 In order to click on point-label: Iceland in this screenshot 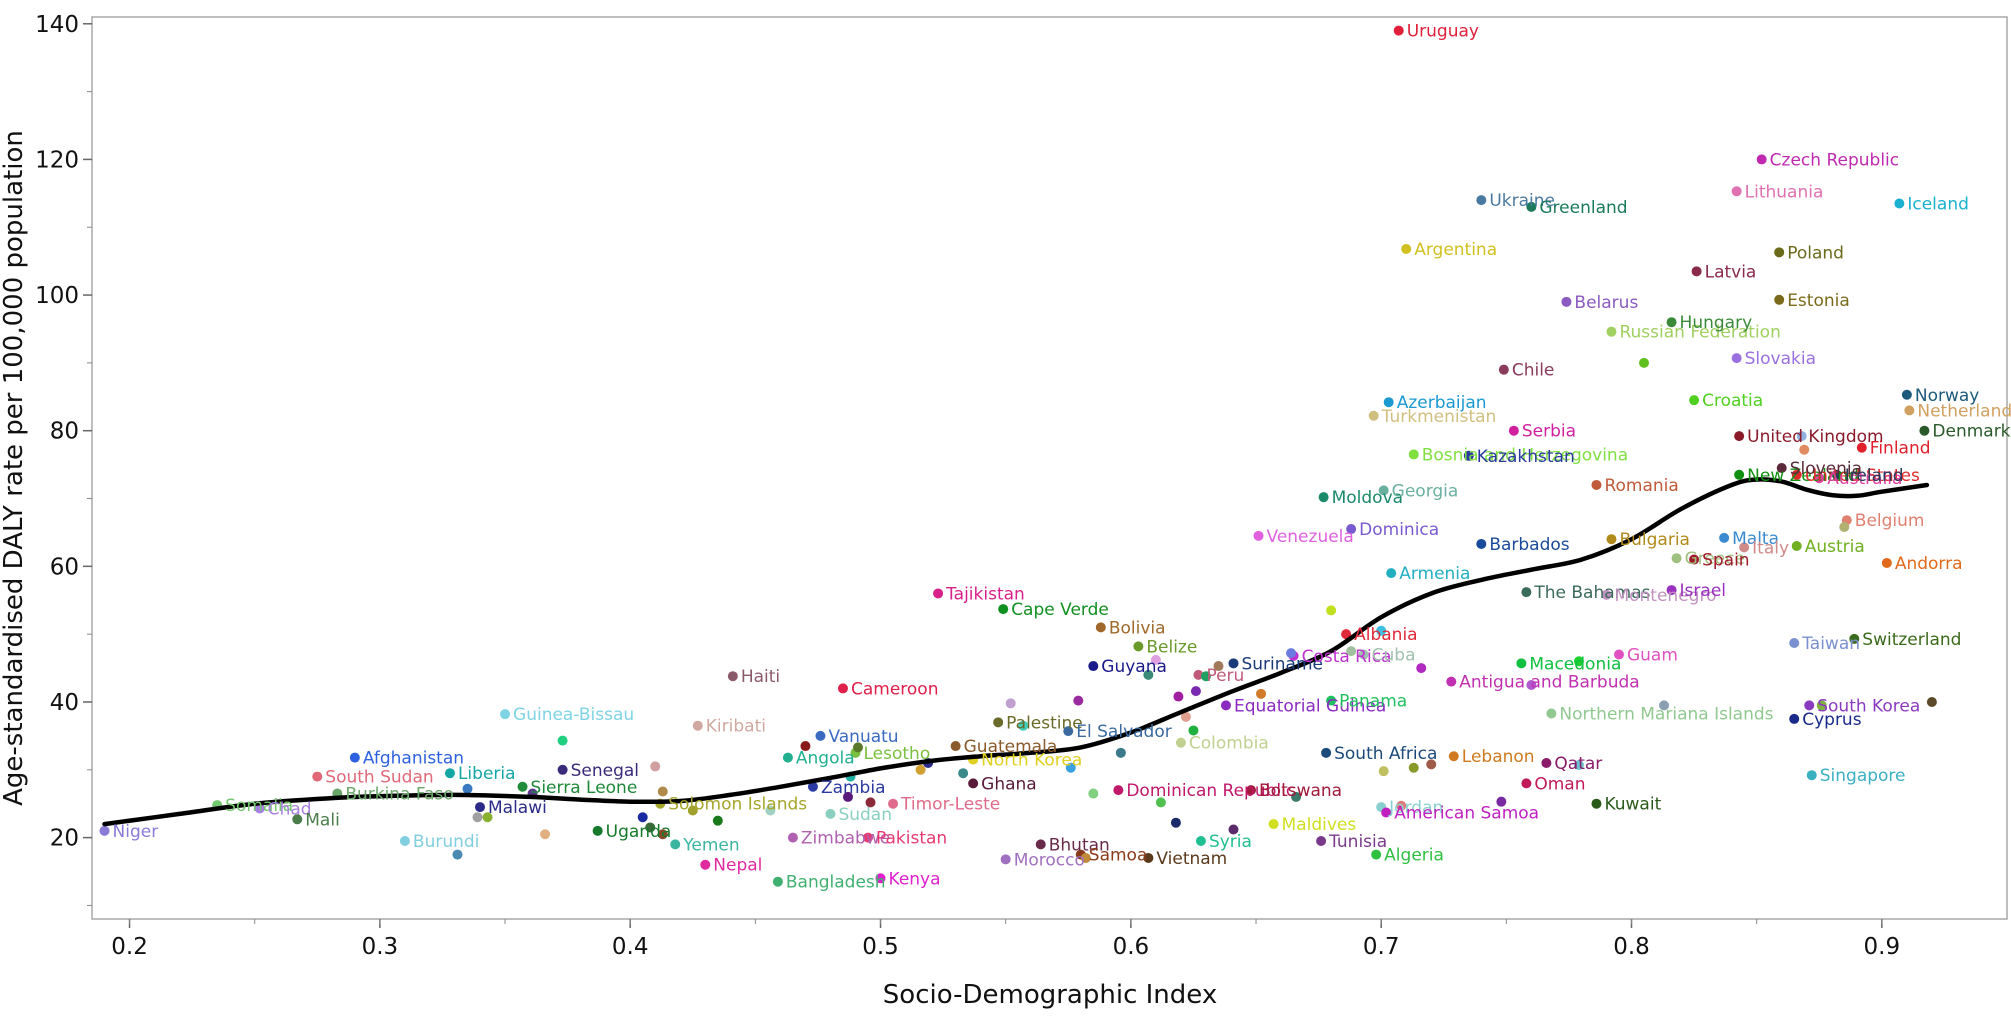, I will do `click(1938, 205)`.